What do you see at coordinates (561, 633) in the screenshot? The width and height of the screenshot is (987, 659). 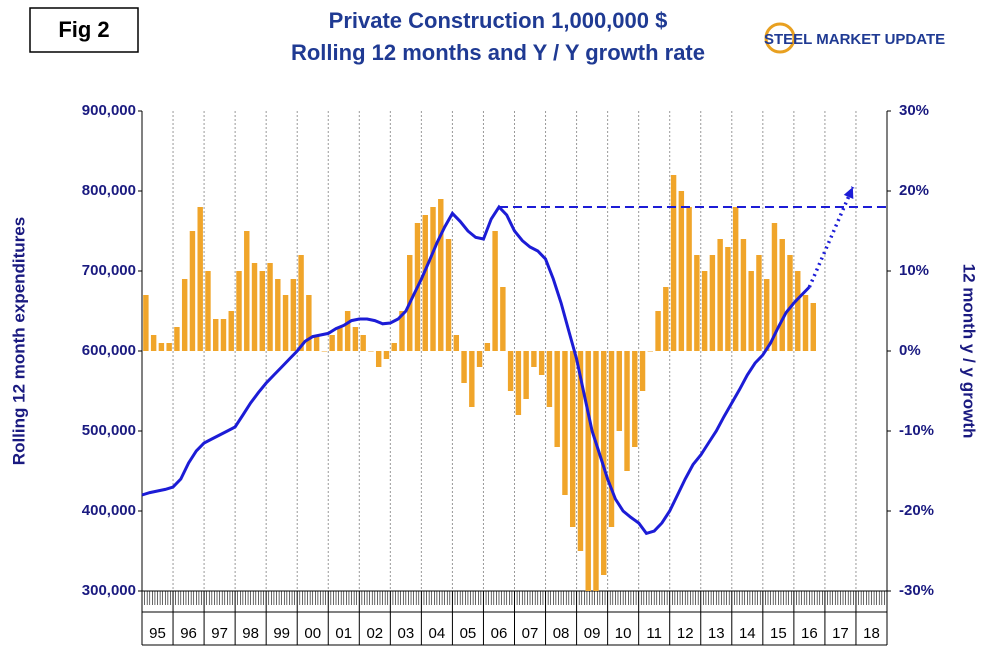 I see `x-tick-label: 08` at bounding box center [561, 633].